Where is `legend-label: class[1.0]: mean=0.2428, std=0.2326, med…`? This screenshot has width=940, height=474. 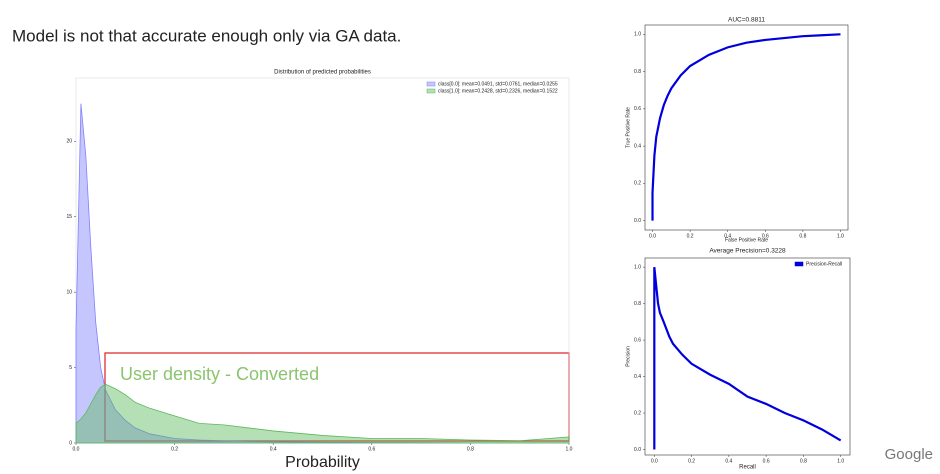
legend-label: class[1.0]: mean=0.2428, std=0.2326, med… is located at coordinates (498, 91).